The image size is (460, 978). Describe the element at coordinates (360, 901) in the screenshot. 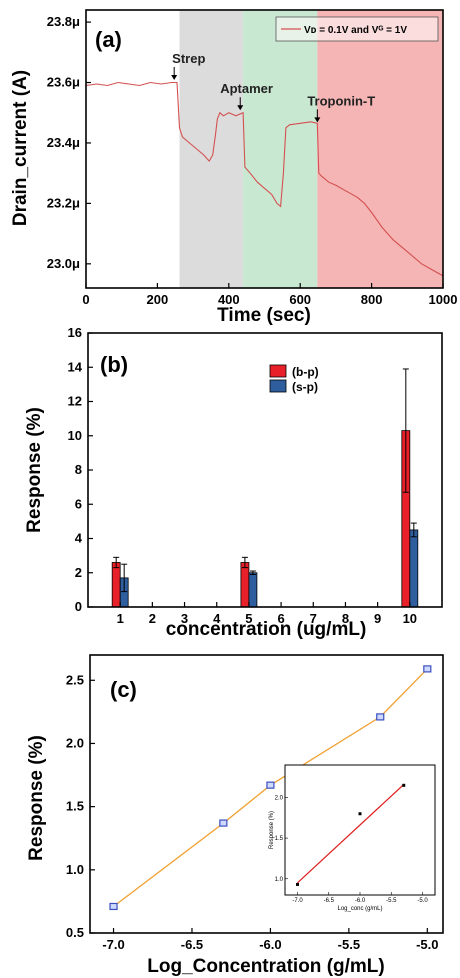

I see `inset-x-tick: -6.0` at that location.